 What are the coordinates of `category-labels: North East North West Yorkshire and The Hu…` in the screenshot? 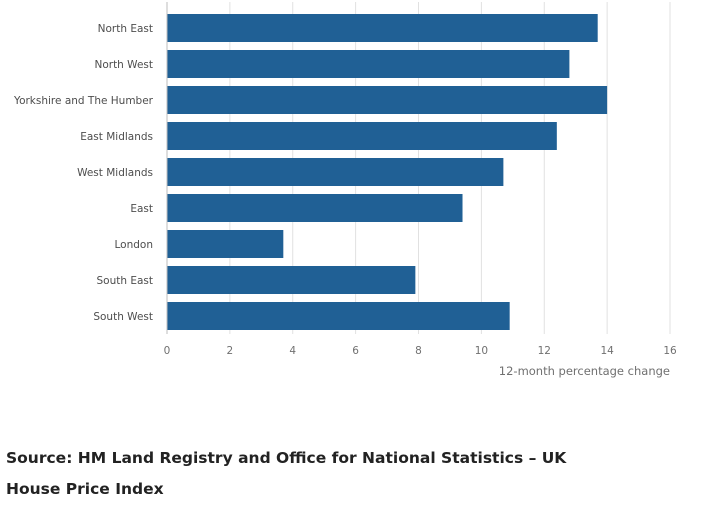 It's located at (83, 173).